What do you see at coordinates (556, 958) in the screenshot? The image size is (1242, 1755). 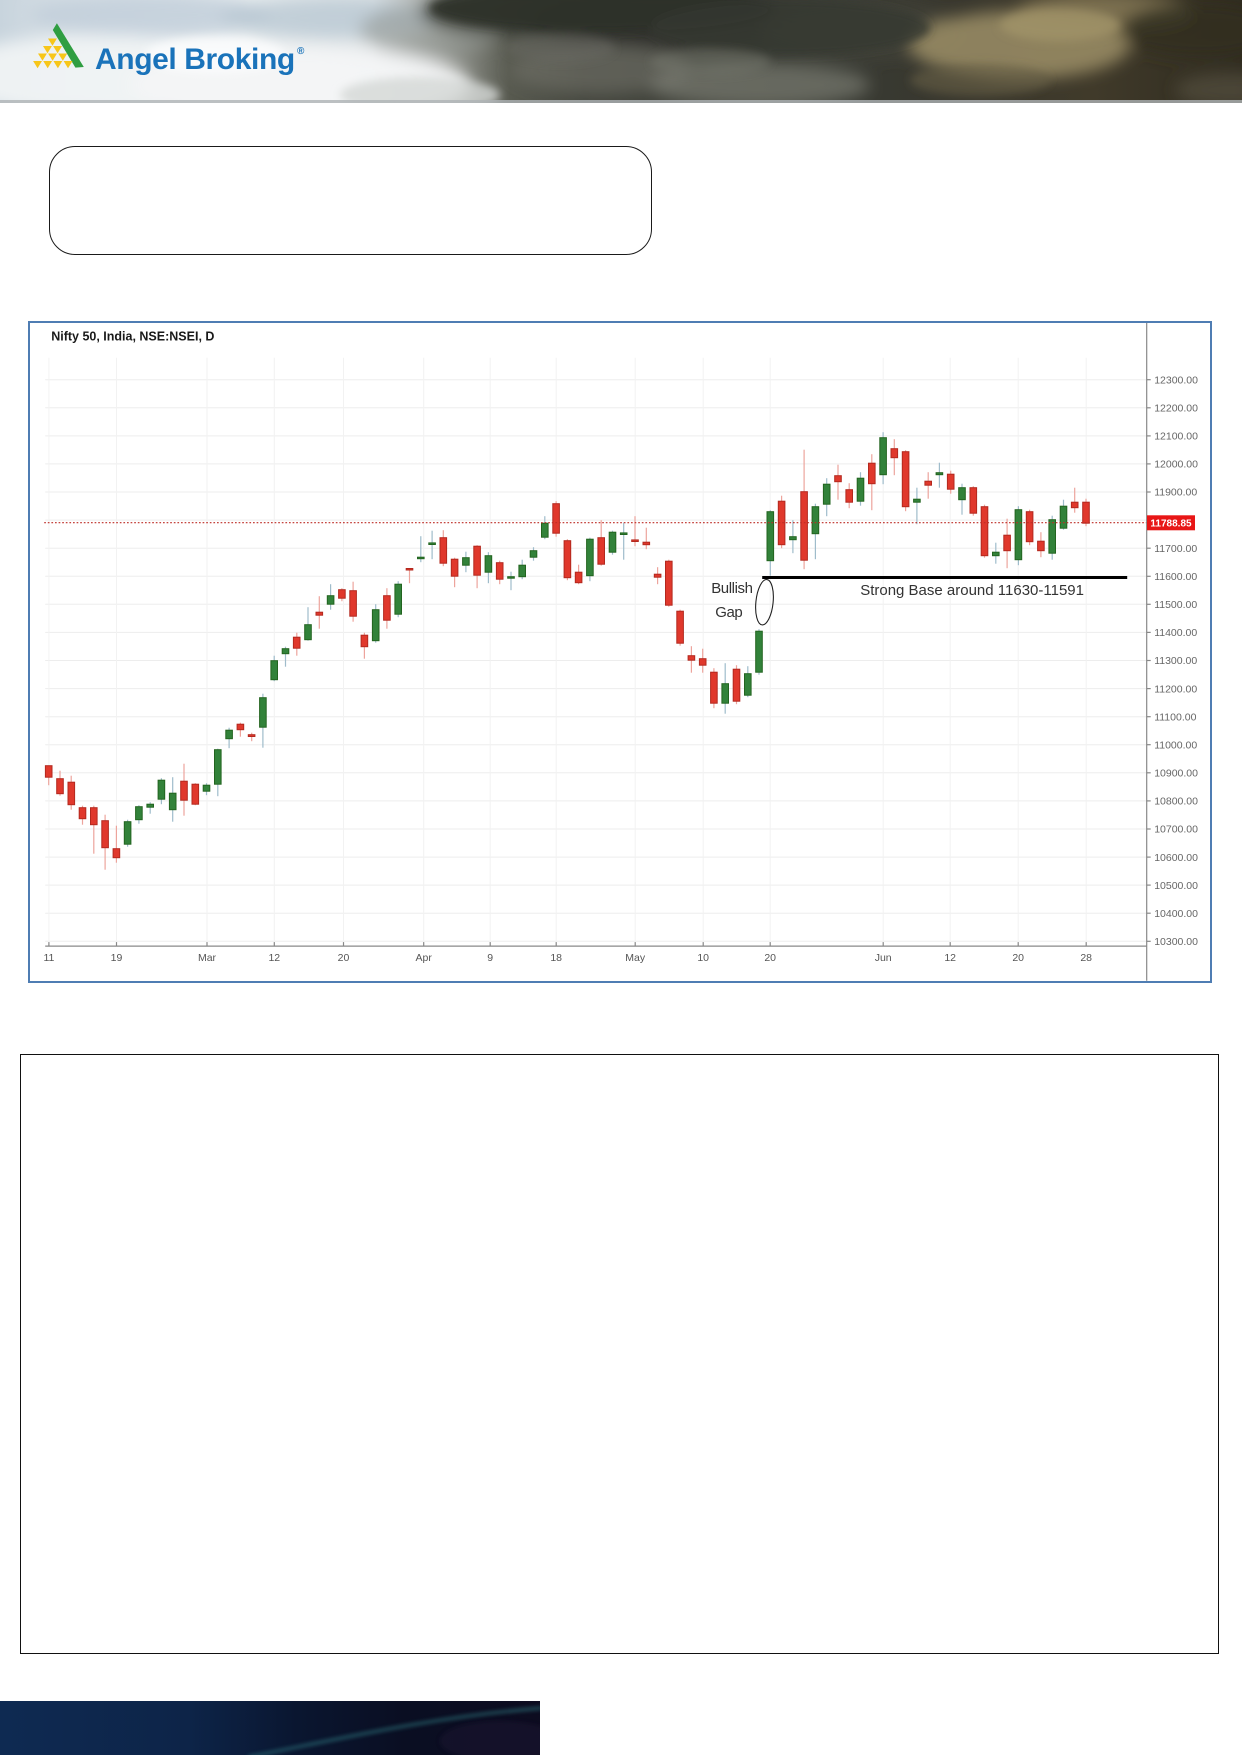 I see `svg-text: 18` at bounding box center [556, 958].